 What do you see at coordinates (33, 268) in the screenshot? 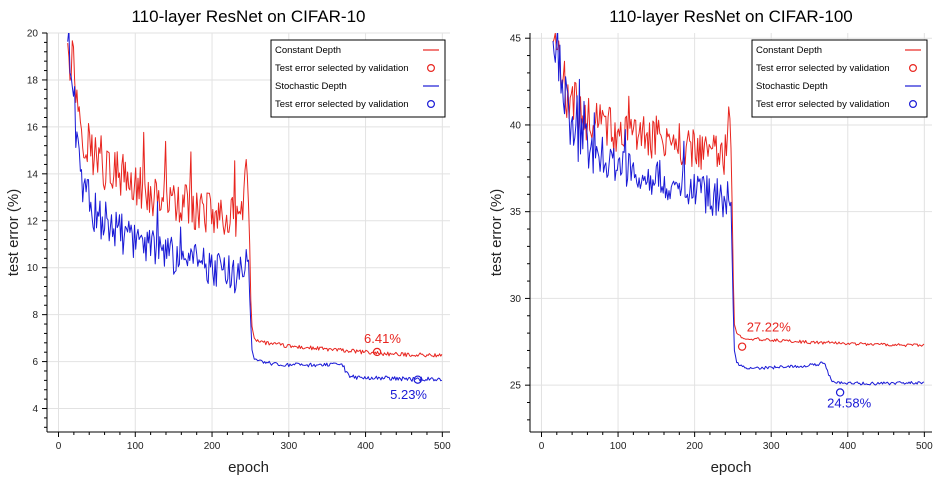
I see `y-tick-label: 10` at bounding box center [33, 268].